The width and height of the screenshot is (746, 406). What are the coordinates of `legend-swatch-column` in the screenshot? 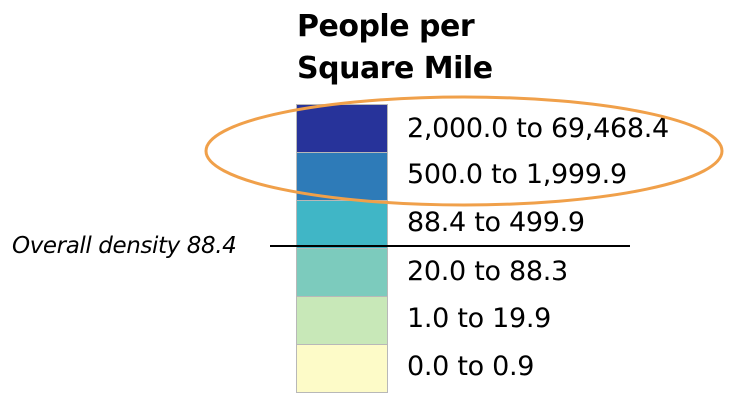 It's located at (342, 248).